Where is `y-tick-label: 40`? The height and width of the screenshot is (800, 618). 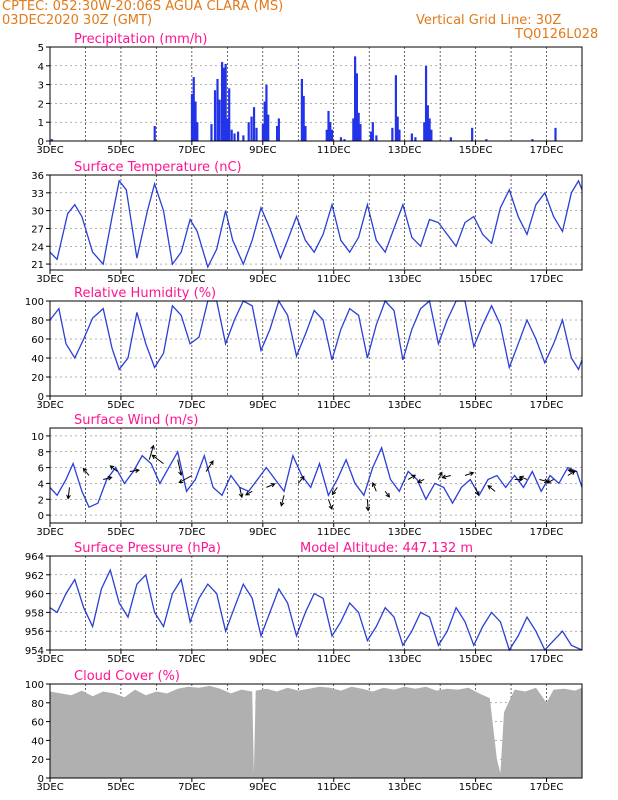
y-tick-label: 40 is located at coordinates (37, 741).